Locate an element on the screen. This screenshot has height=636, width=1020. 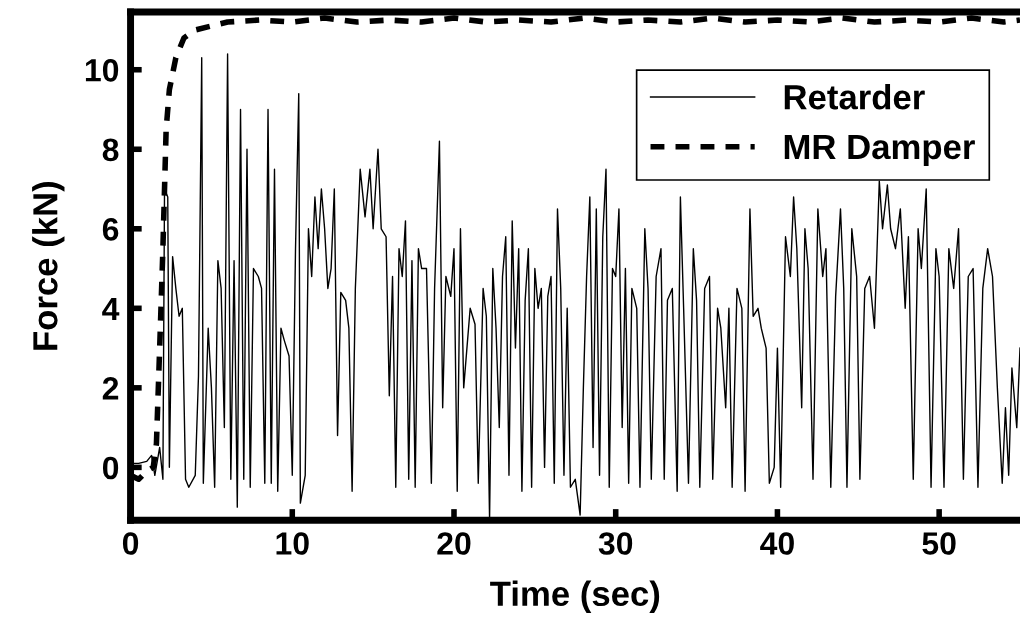
x-tick-label: 30 is located at coordinates (615, 543).